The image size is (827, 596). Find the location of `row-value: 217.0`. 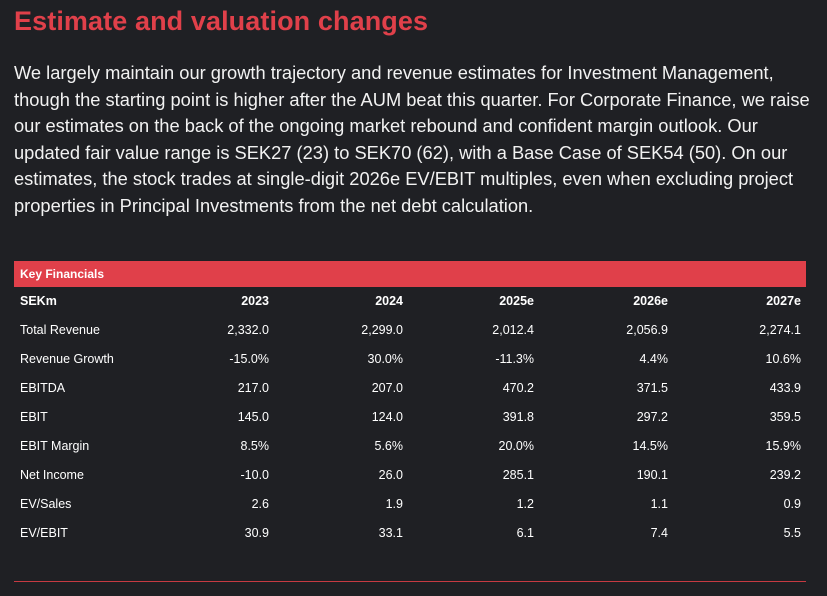

row-value: 217.0 is located at coordinates (253, 387).